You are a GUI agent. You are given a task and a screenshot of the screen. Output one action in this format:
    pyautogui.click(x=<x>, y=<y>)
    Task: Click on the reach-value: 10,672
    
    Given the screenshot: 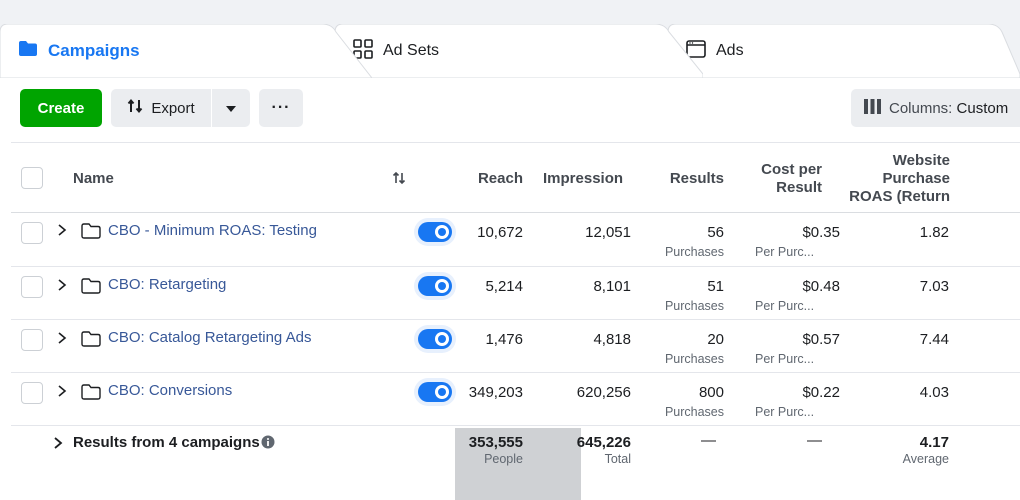 What is the action you would take?
    pyautogui.click(x=500, y=232)
    